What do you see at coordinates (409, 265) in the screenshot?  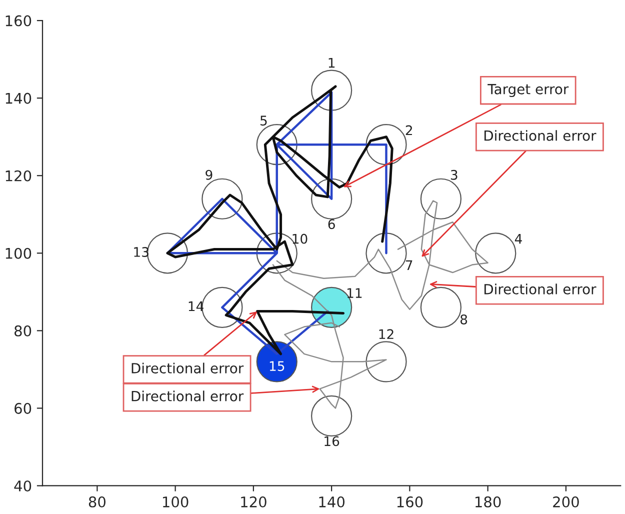 I see `annotation: 7` at bounding box center [409, 265].